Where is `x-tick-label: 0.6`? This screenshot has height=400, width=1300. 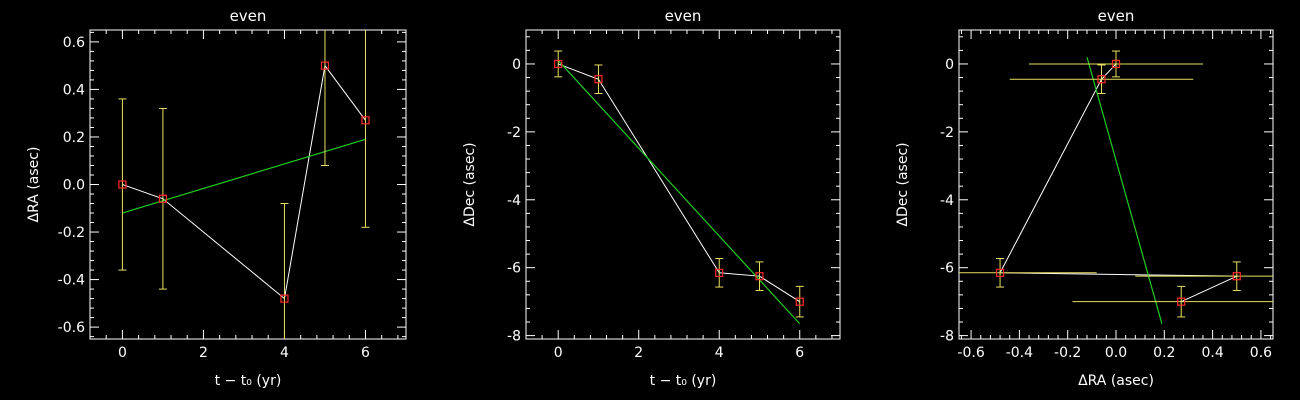
x-tick-label: 0.6 is located at coordinates (1261, 353).